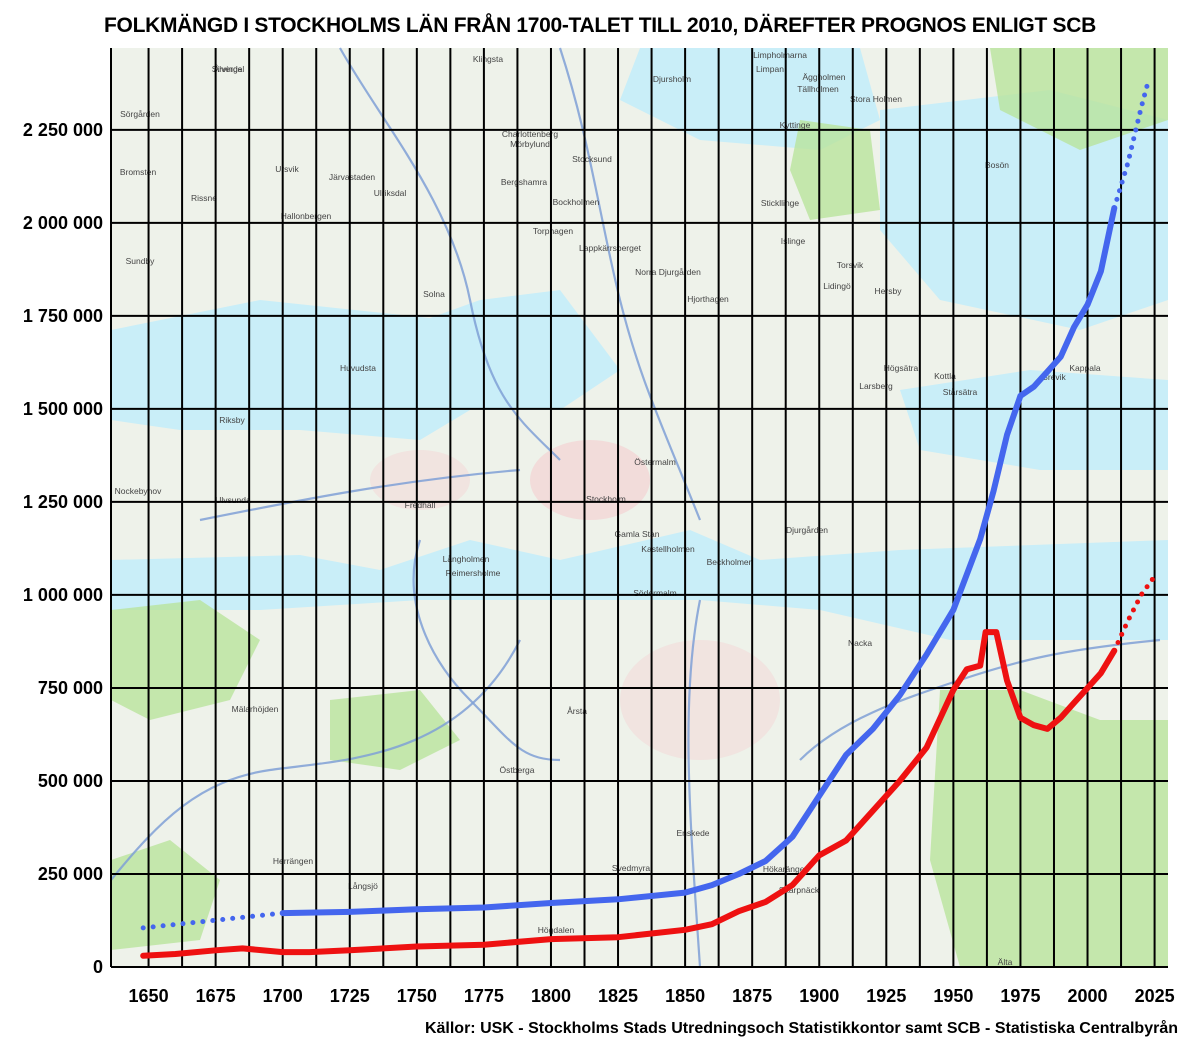 This screenshot has height=1058, width=1200. What do you see at coordinates (488, 59) in the screenshot?
I see `map-label: Klingsta` at bounding box center [488, 59].